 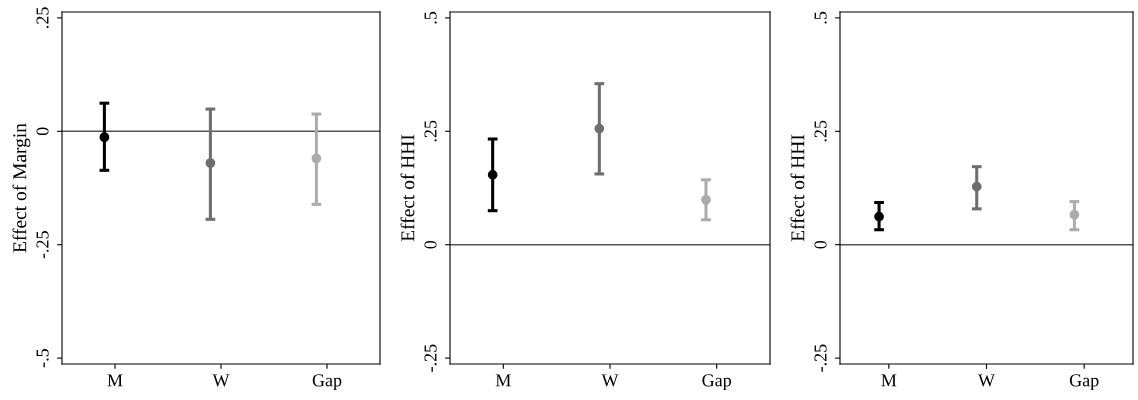 I want to click on y-tick-label: -.5, so click(x=42, y=358).